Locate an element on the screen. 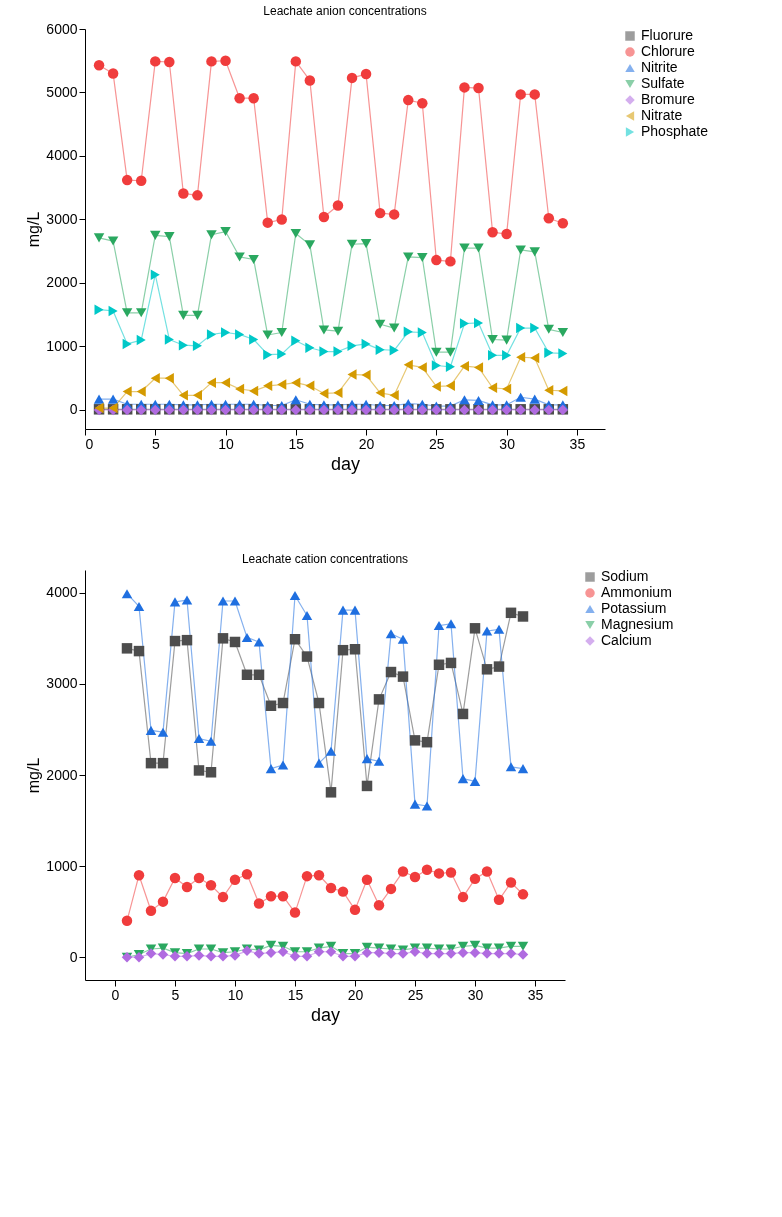 The image size is (782, 1217). legend-label: Nitrite is located at coordinates (659, 67).